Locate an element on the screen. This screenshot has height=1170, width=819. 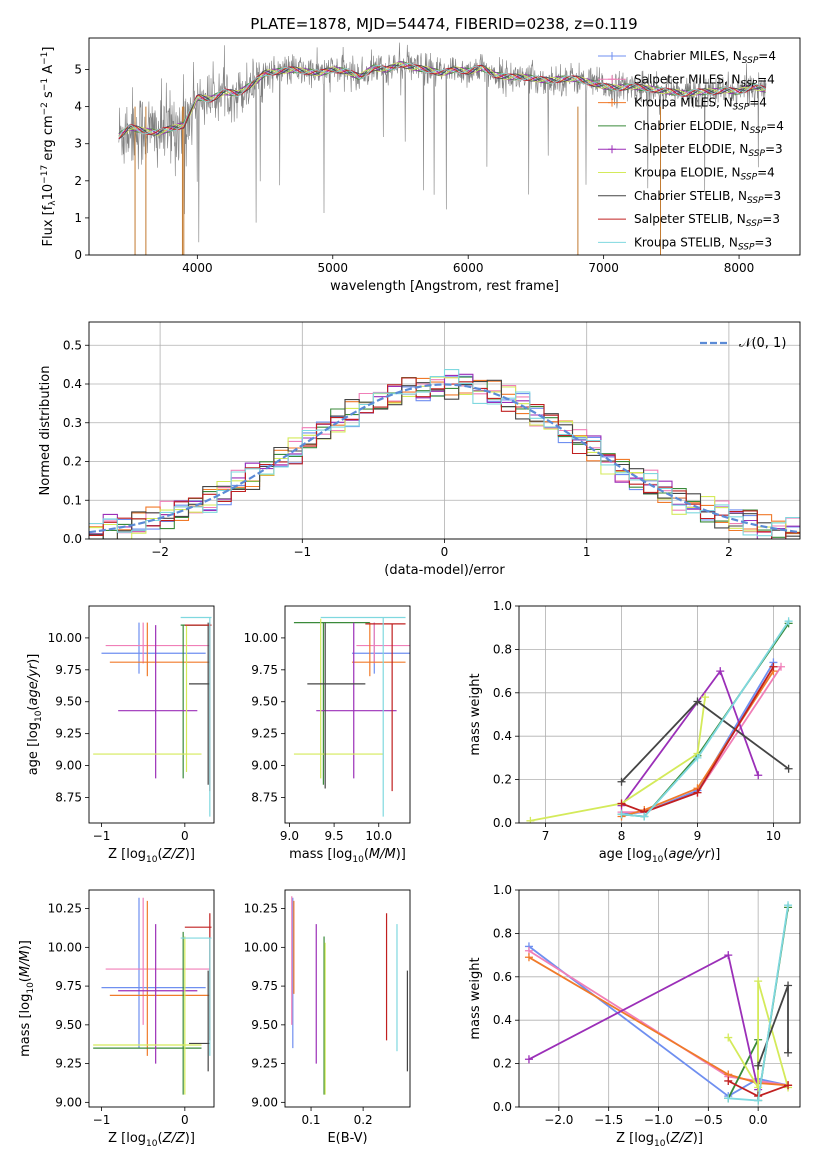
series-line-chabrier-stelib is located at coordinates (705, 741).